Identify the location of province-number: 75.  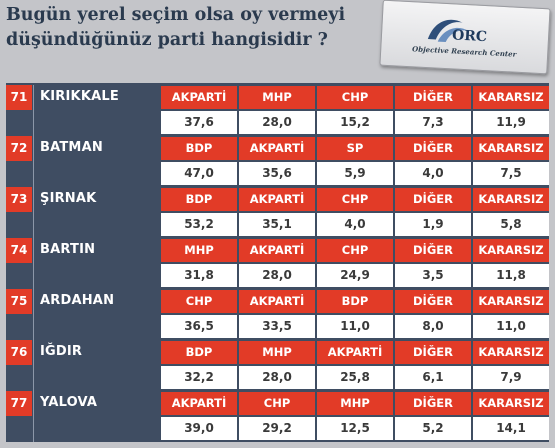
(19, 301).